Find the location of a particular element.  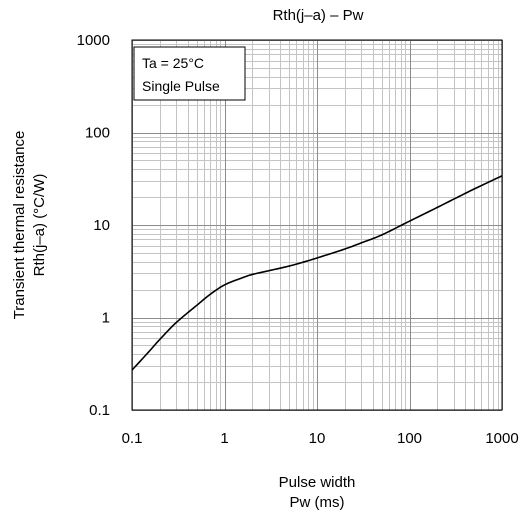

annotation-line: Single Pulse is located at coordinates (181, 86).